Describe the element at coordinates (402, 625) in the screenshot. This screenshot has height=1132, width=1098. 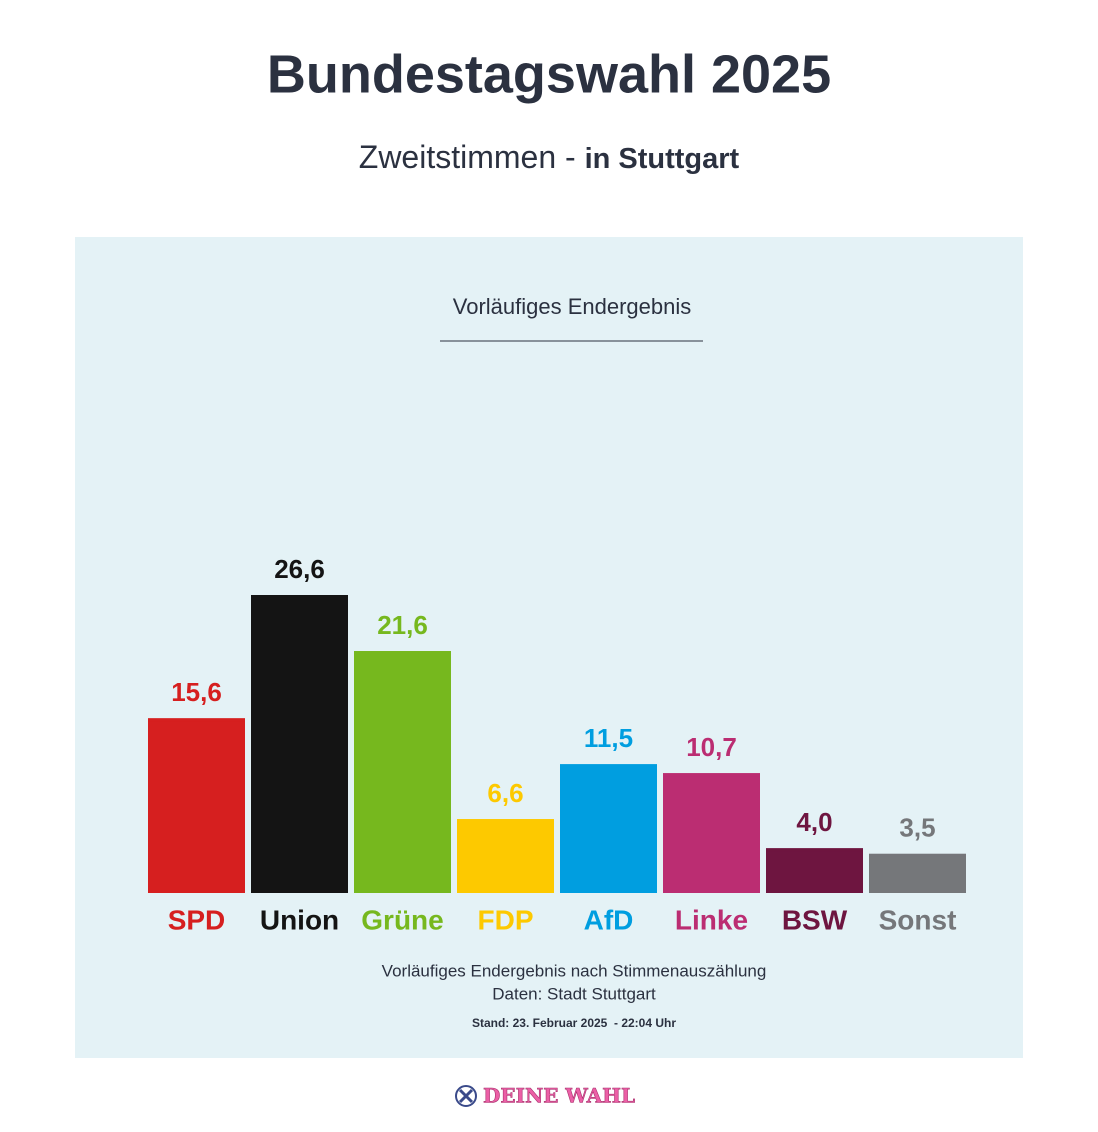
I see `value-label: 21,6` at that location.